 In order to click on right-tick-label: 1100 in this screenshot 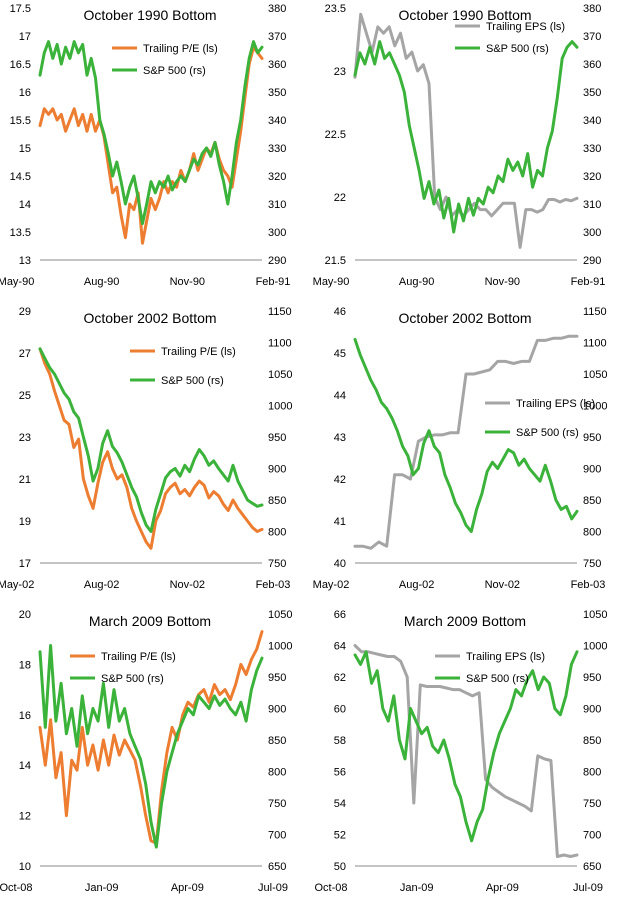, I will do `click(595, 344)`.